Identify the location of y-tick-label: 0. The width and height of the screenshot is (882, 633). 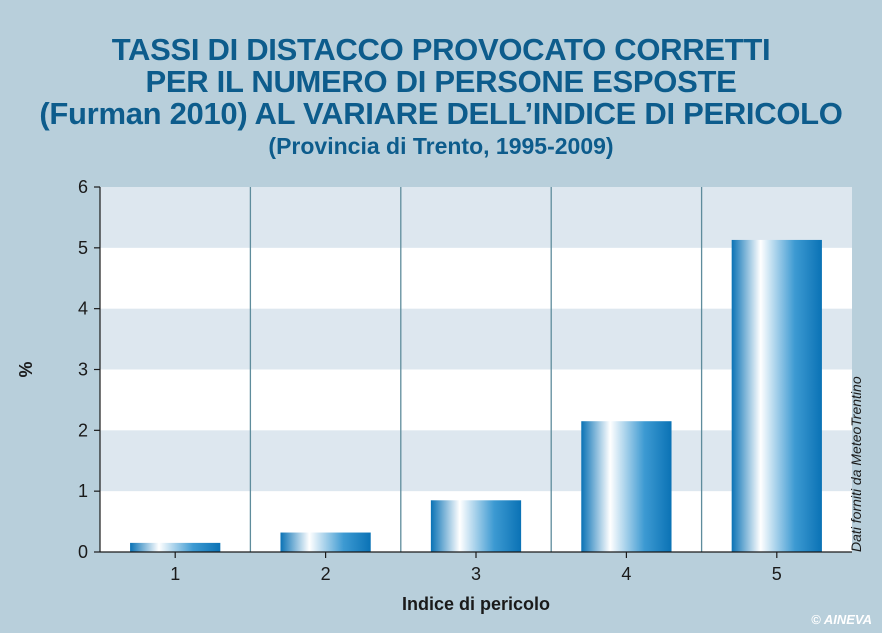
(83, 552).